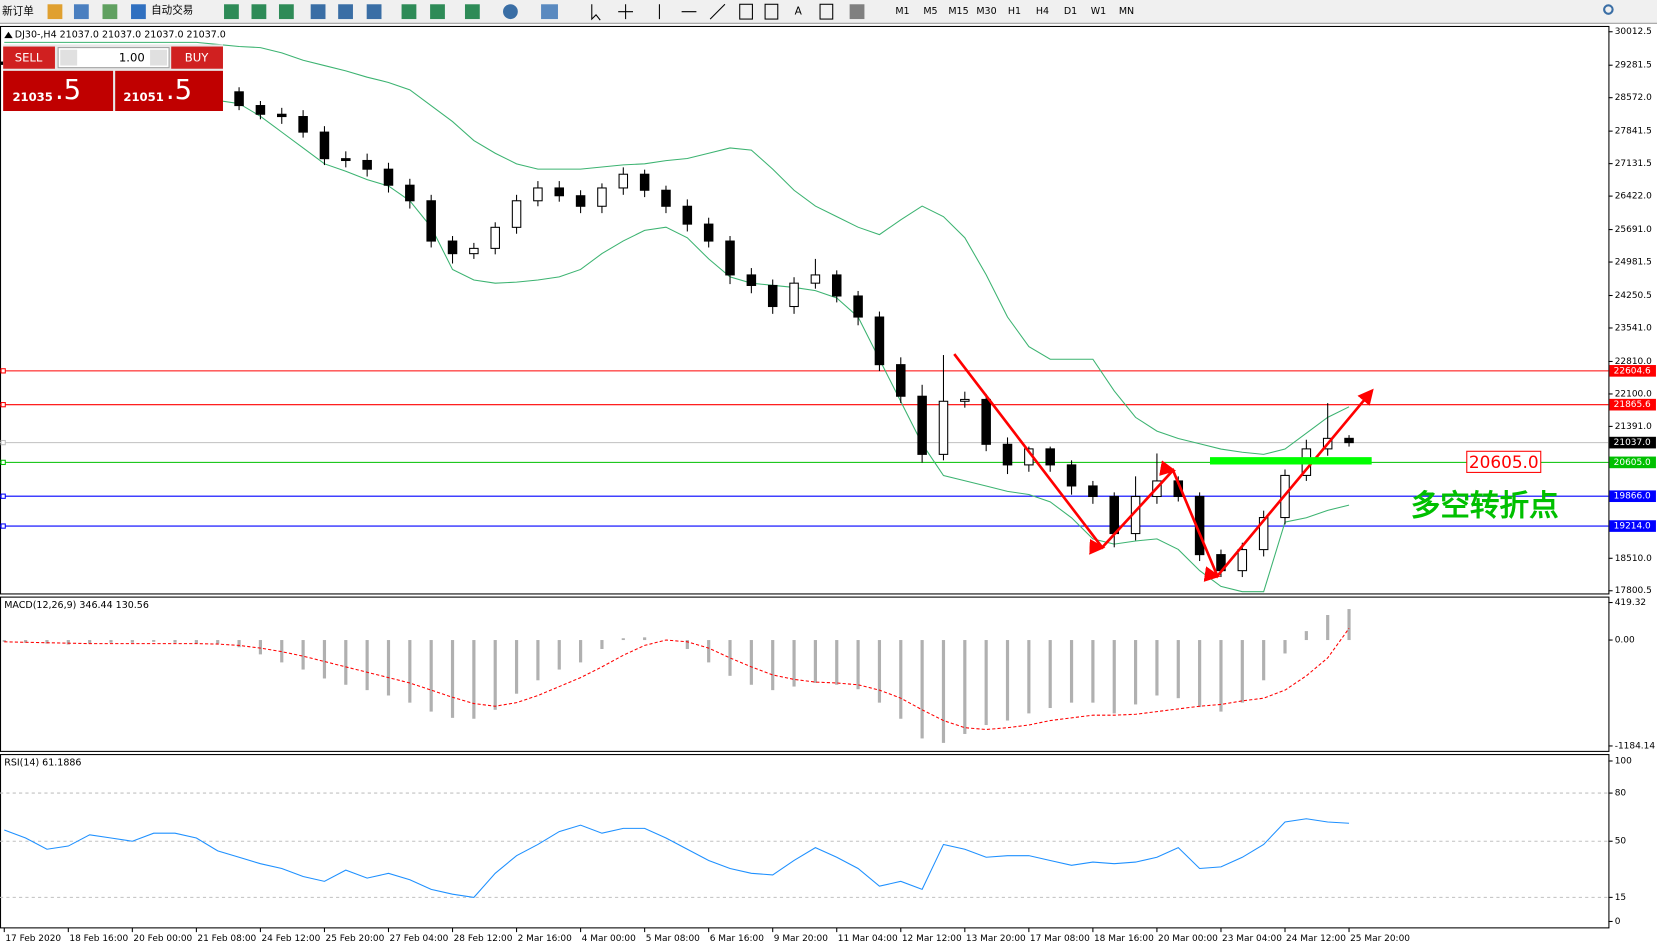 The height and width of the screenshot is (952, 1657). Describe the element at coordinates (1633, 296) in the screenshot. I see `y-tick-label: 24250.5` at that location.